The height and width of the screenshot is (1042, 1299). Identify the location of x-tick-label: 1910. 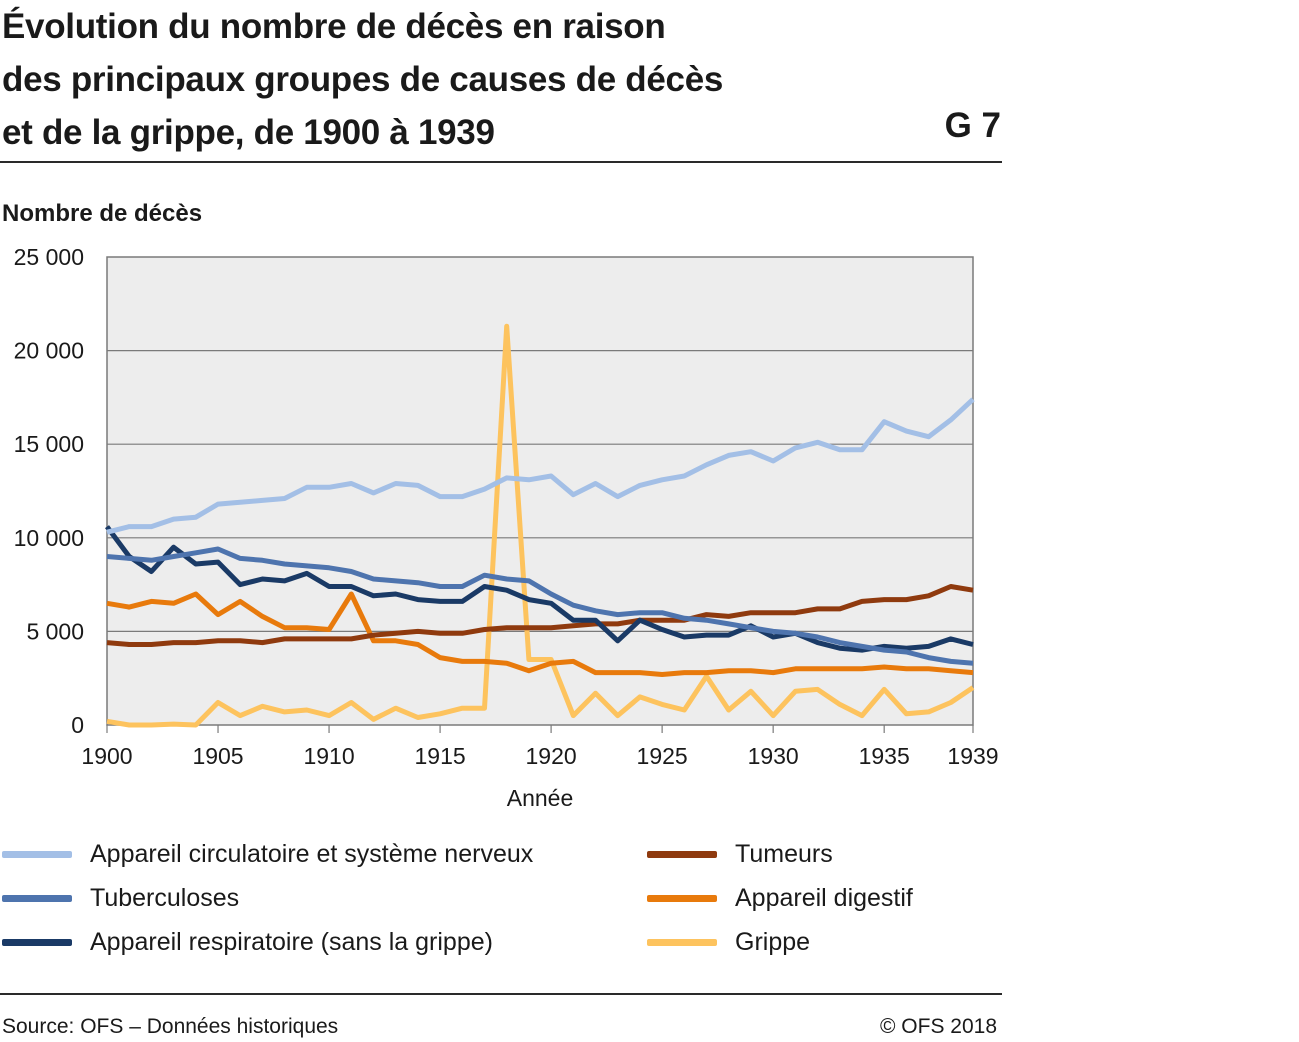
(328, 756).